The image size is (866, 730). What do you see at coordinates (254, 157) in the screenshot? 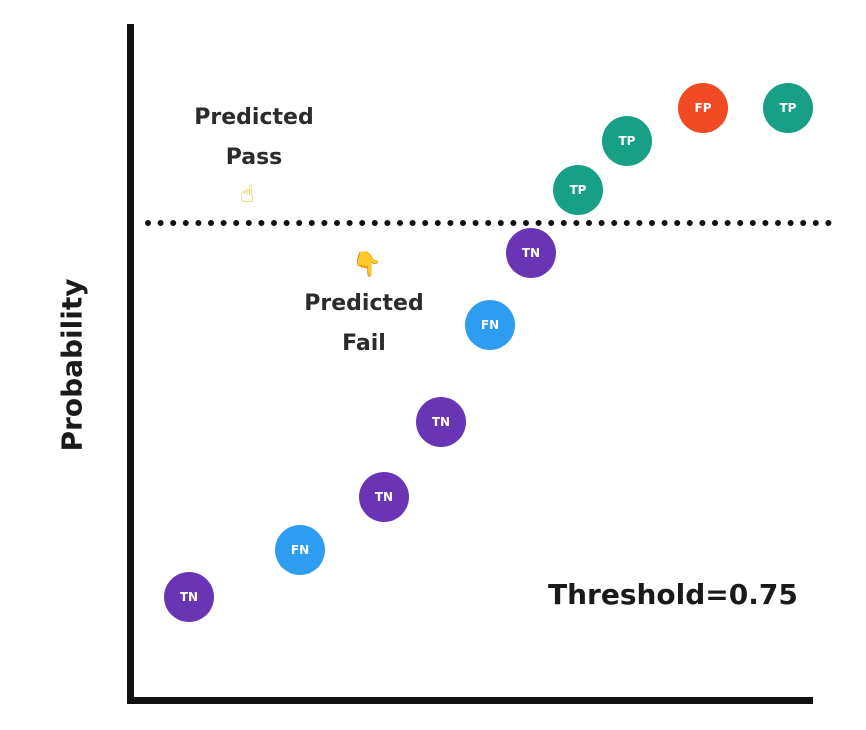
I see `predicted-pass-line2: Pass` at bounding box center [254, 157].